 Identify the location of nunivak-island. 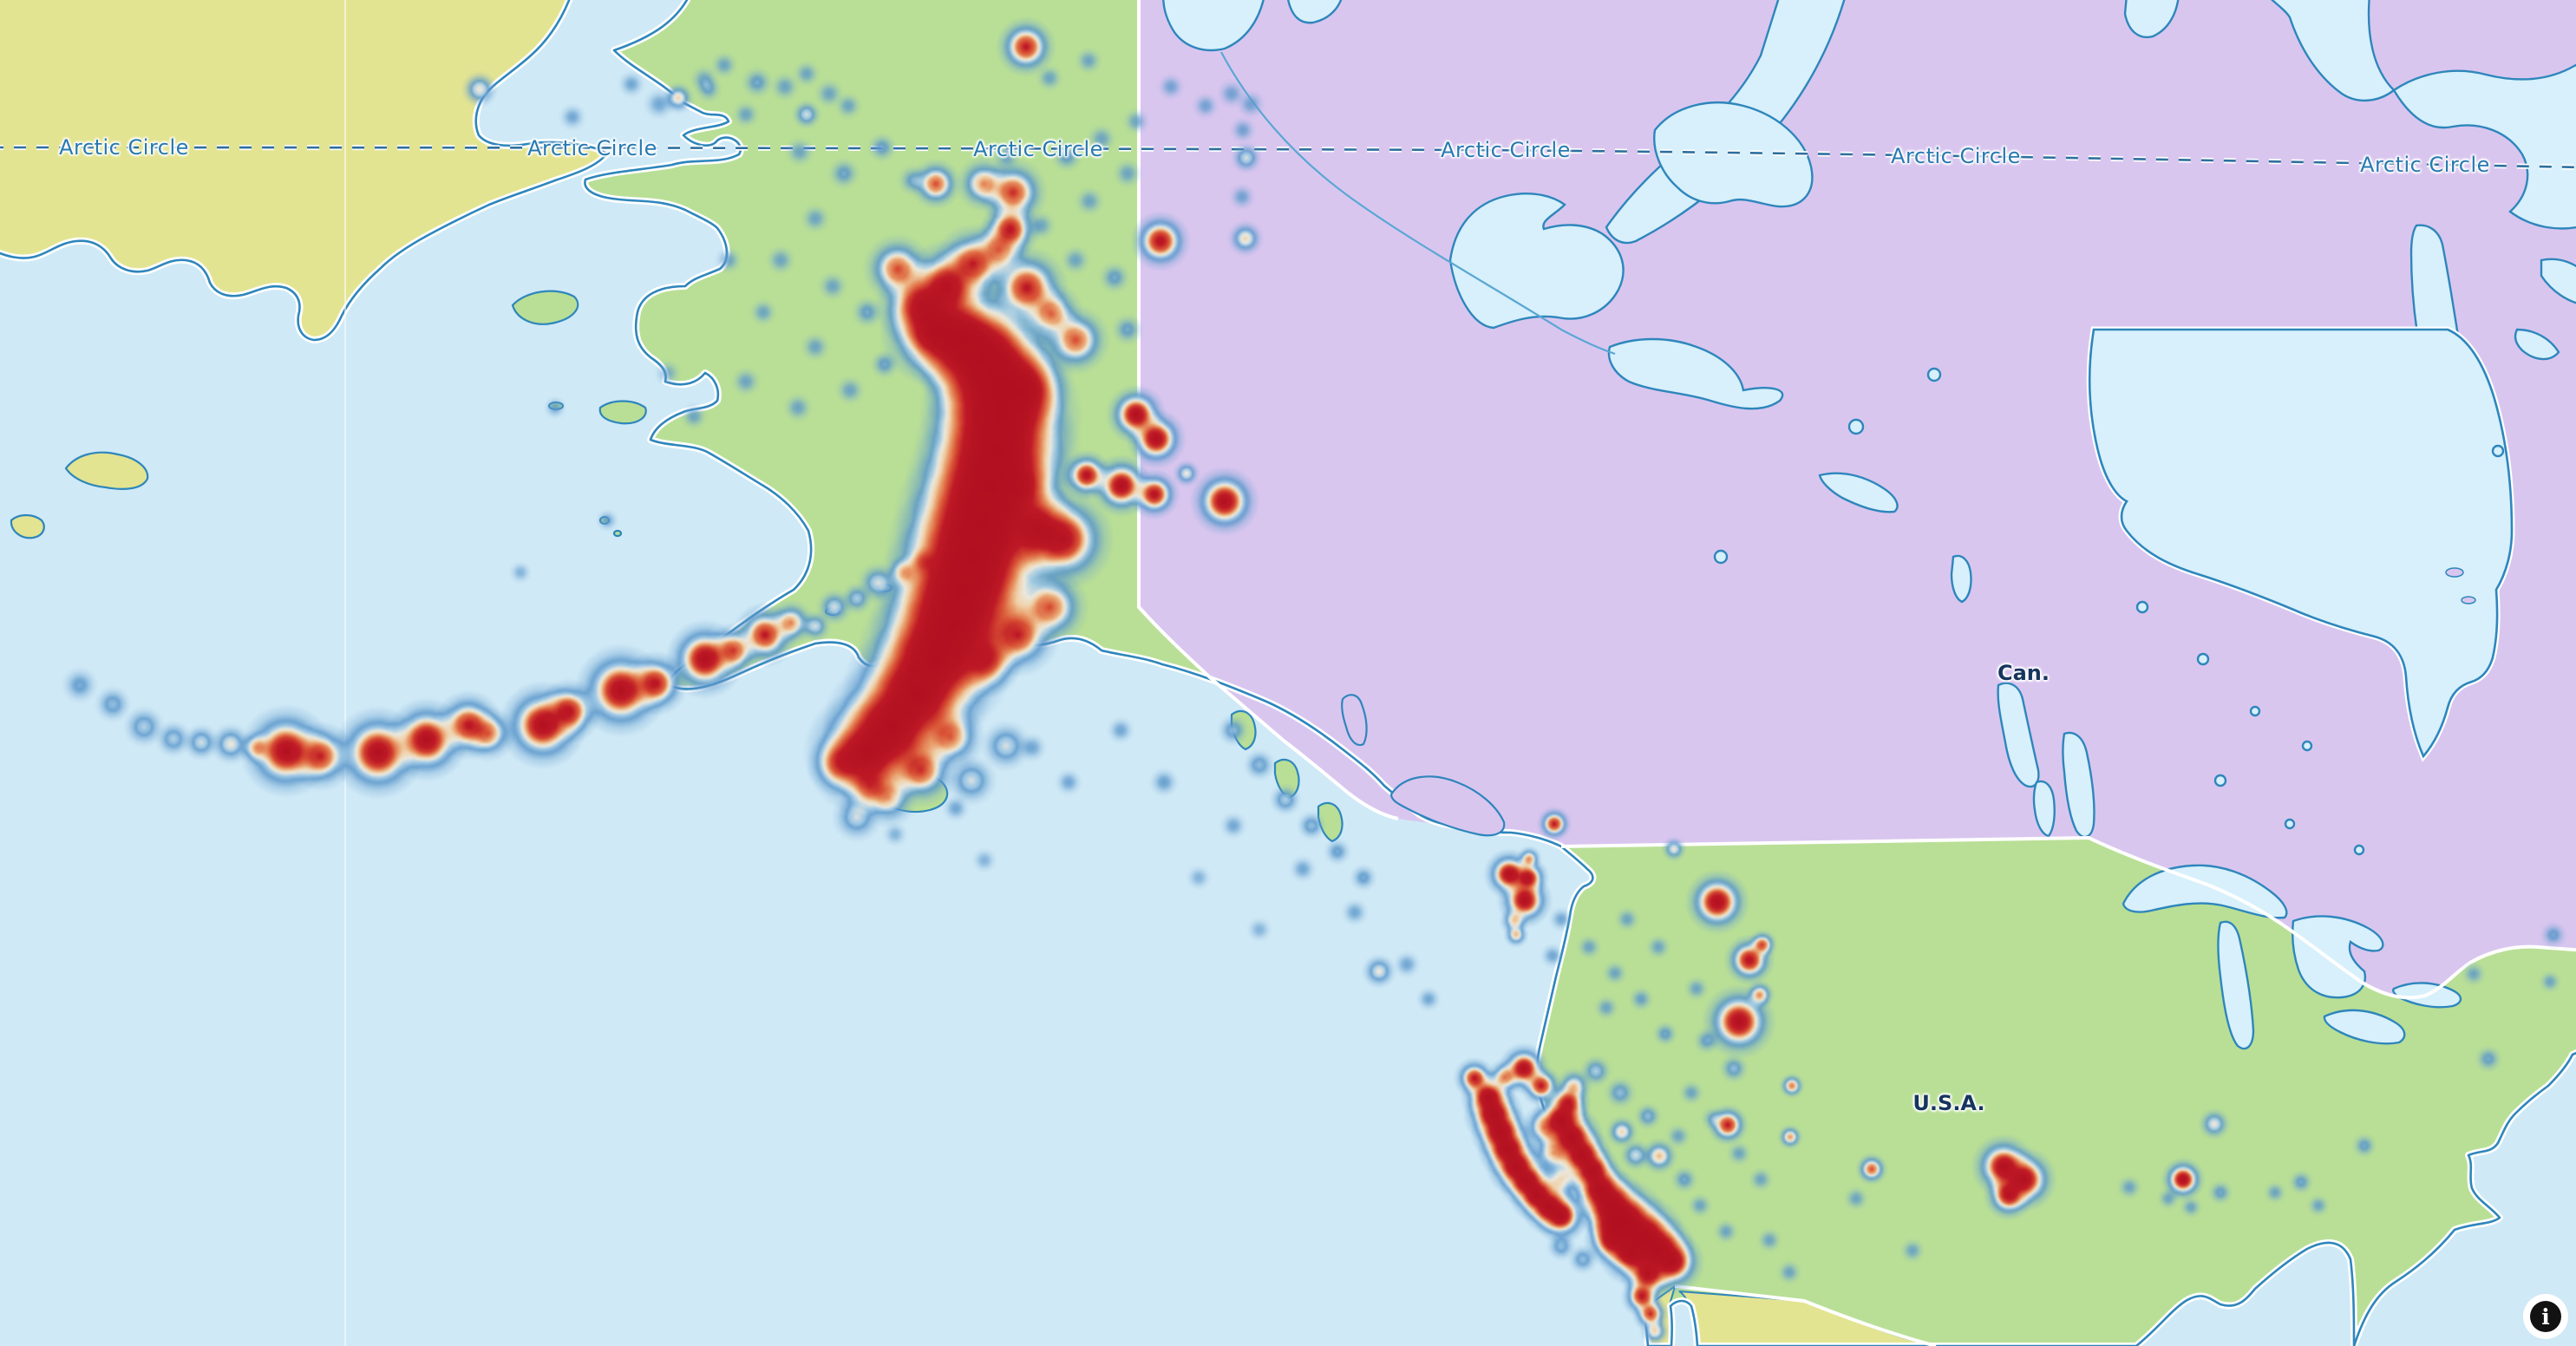
(622, 412).